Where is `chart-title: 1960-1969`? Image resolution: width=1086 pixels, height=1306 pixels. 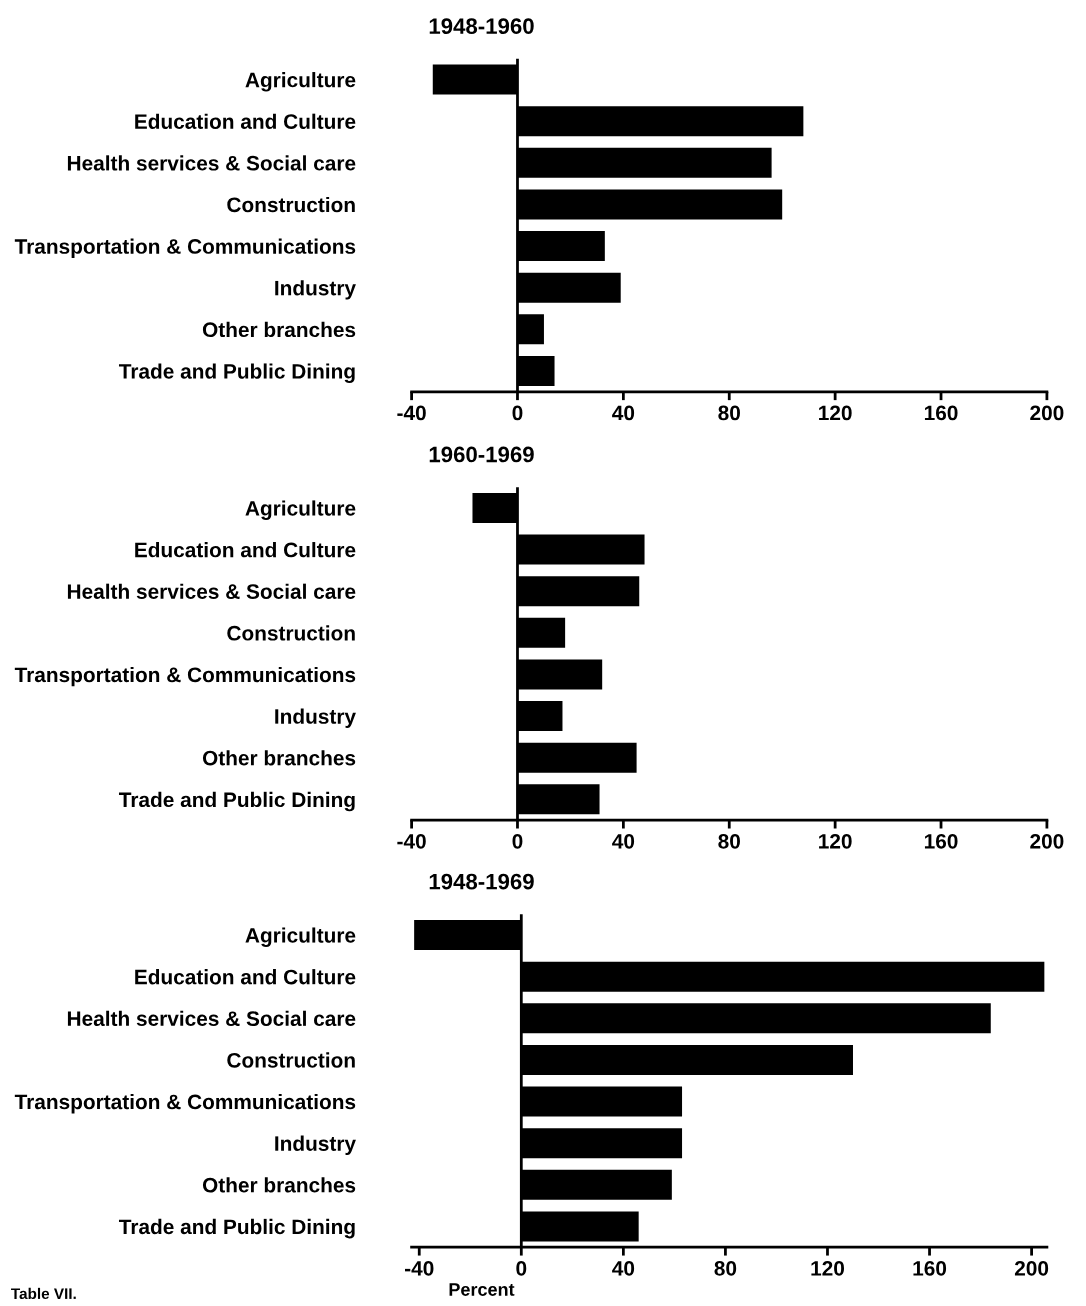 chart-title: 1960-1969 is located at coordinates (481, 454).